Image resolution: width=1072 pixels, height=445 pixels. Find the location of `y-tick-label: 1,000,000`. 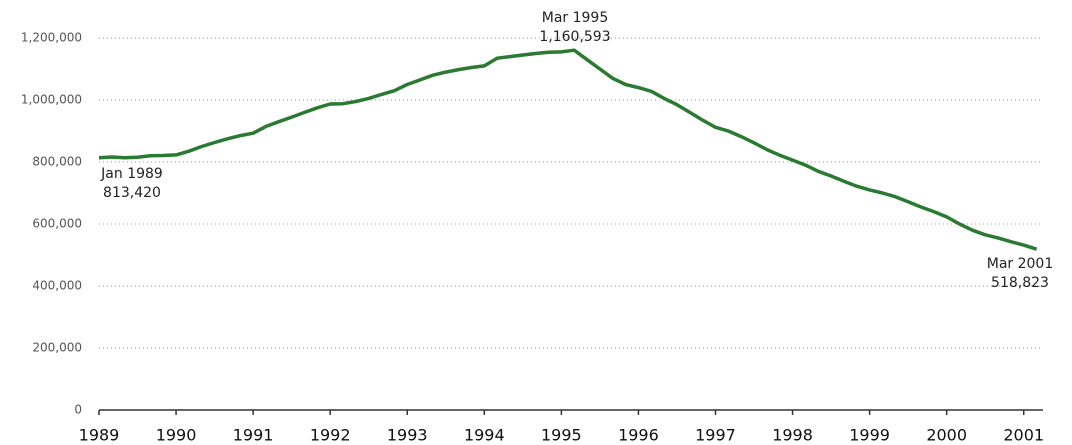

y-tick-label: 1,000,000 is located at coordinates (51, 100).